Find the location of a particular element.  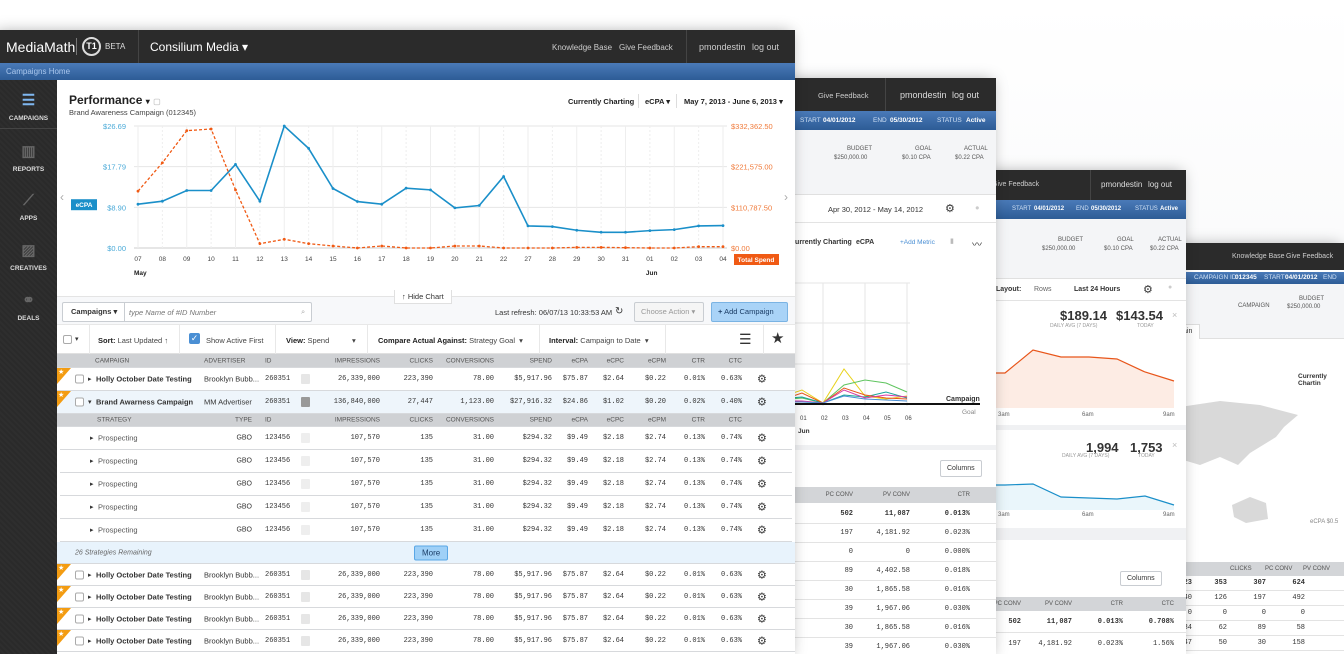

table-row: 51974,181.920.023% is located at coordinates (893, 533).